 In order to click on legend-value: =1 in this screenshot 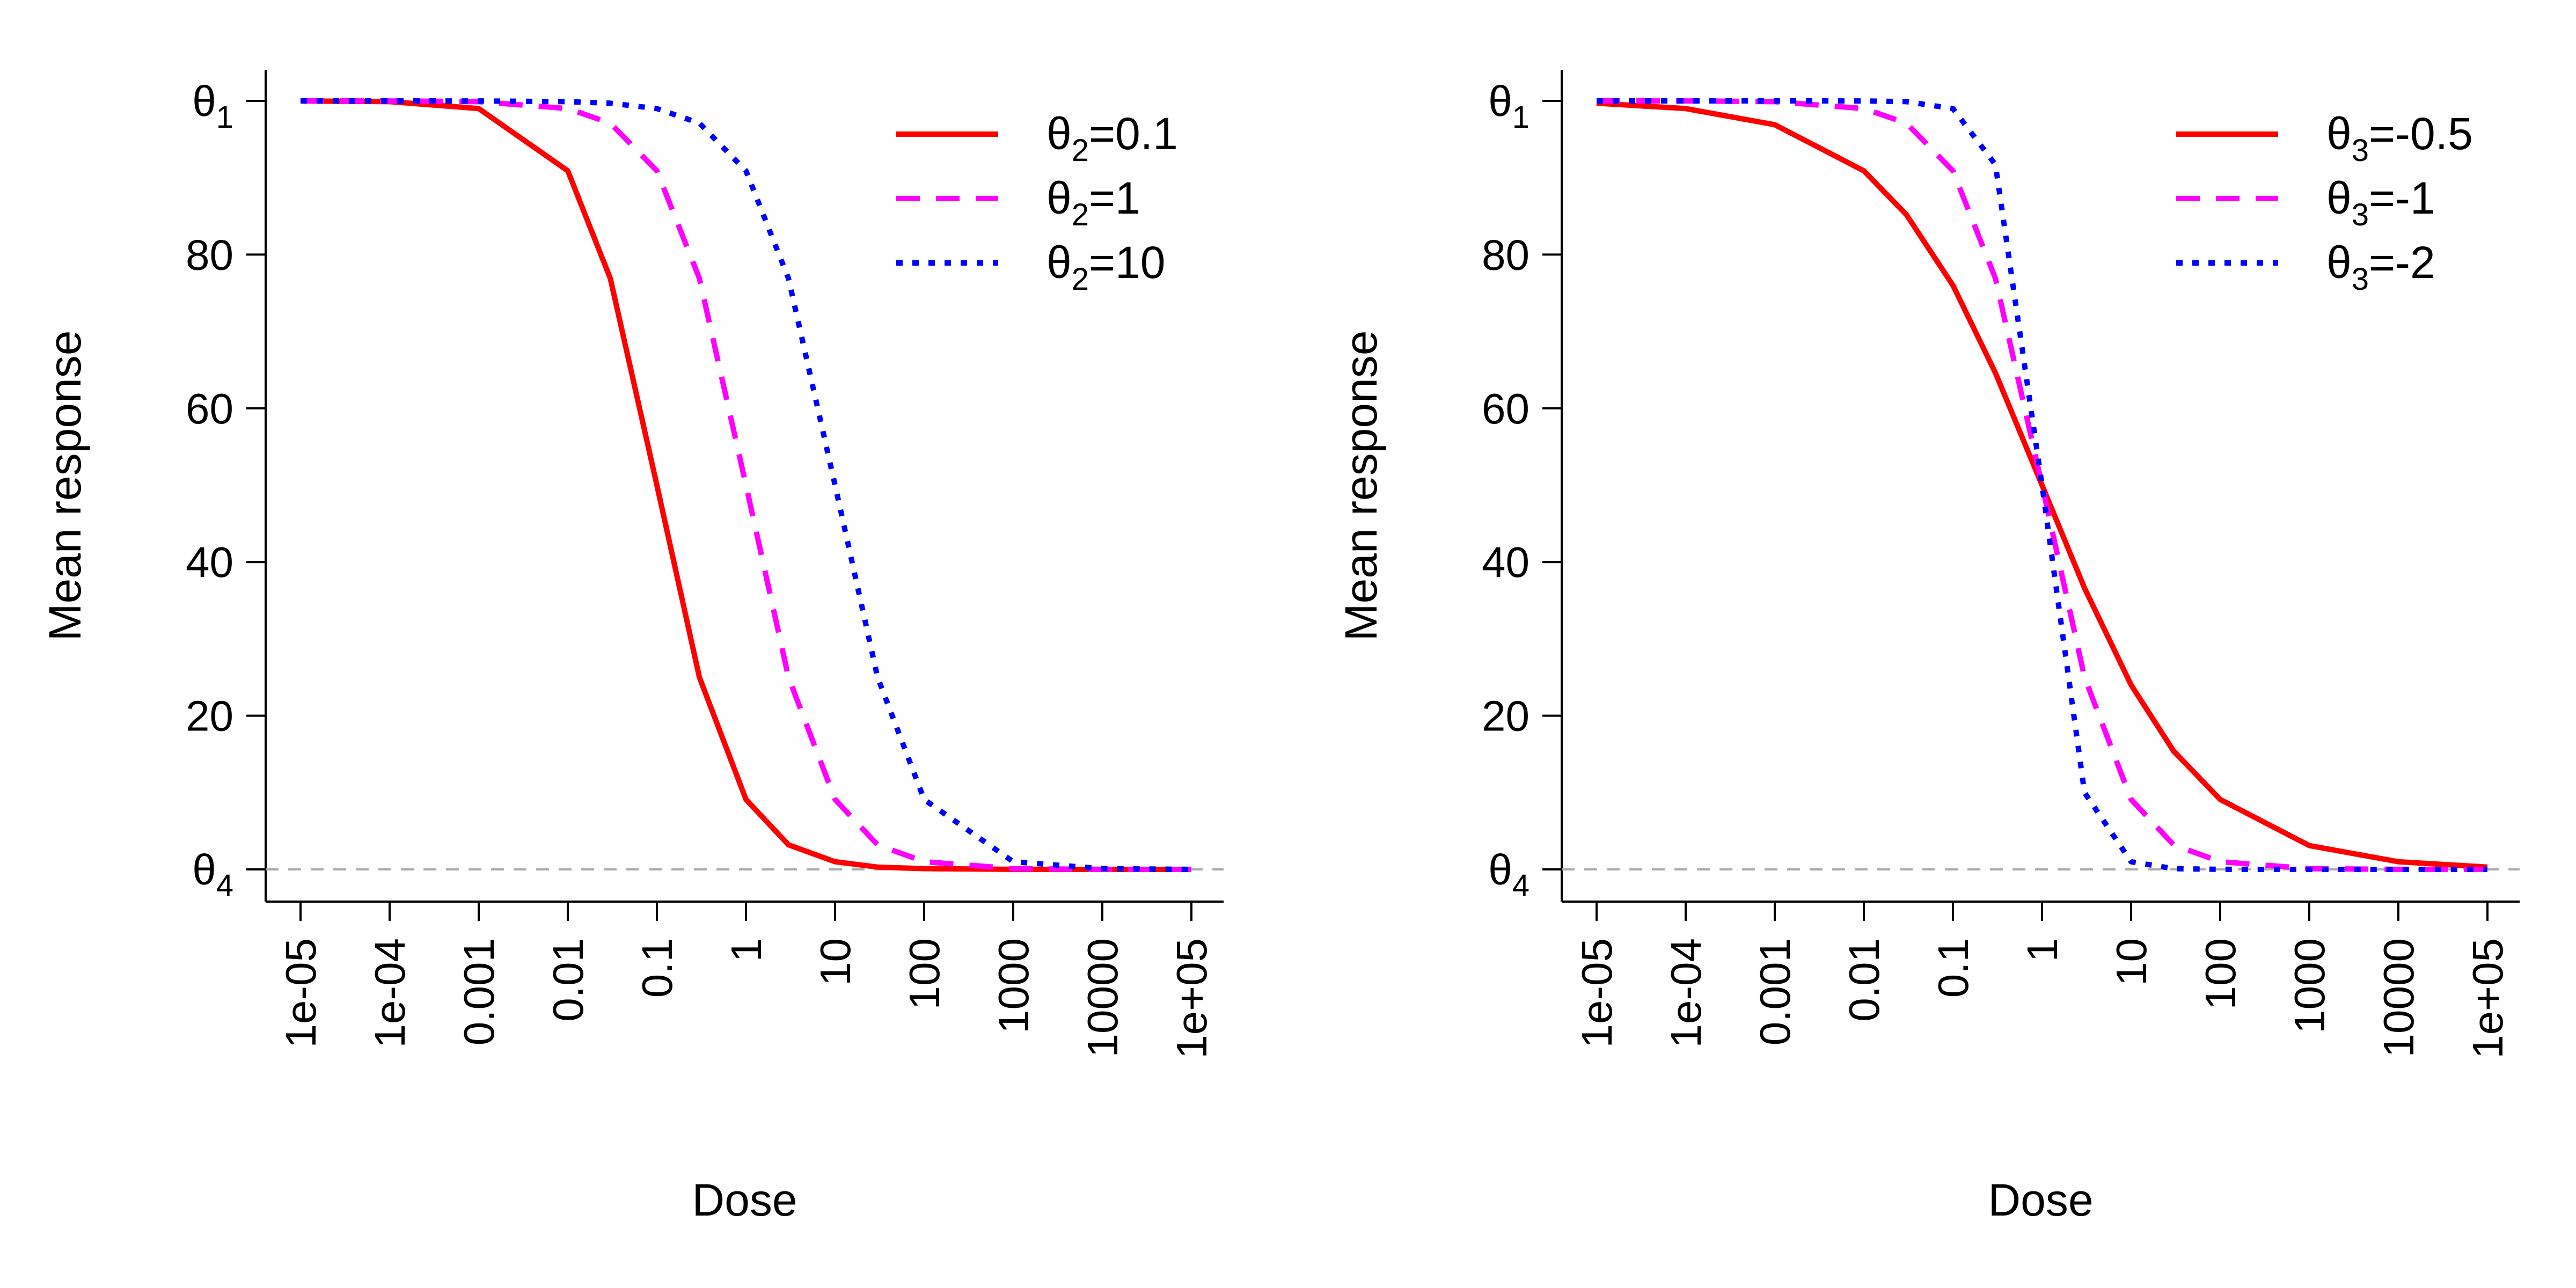, I will do `click(1114, 198)`.